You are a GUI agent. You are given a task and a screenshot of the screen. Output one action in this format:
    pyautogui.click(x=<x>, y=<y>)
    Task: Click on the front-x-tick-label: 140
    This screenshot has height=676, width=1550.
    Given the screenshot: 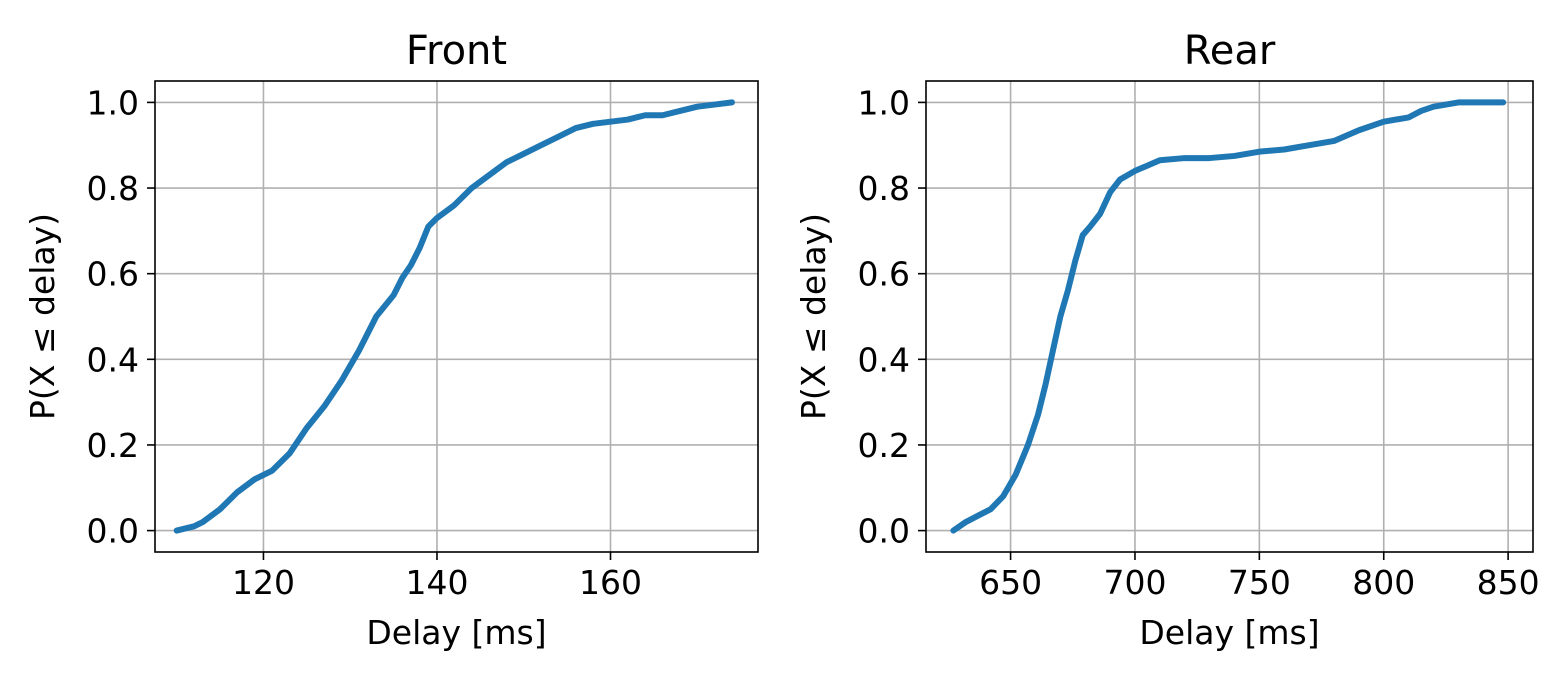 What is the action you would take?
    pyautogui.click(x=436, y=582)
    